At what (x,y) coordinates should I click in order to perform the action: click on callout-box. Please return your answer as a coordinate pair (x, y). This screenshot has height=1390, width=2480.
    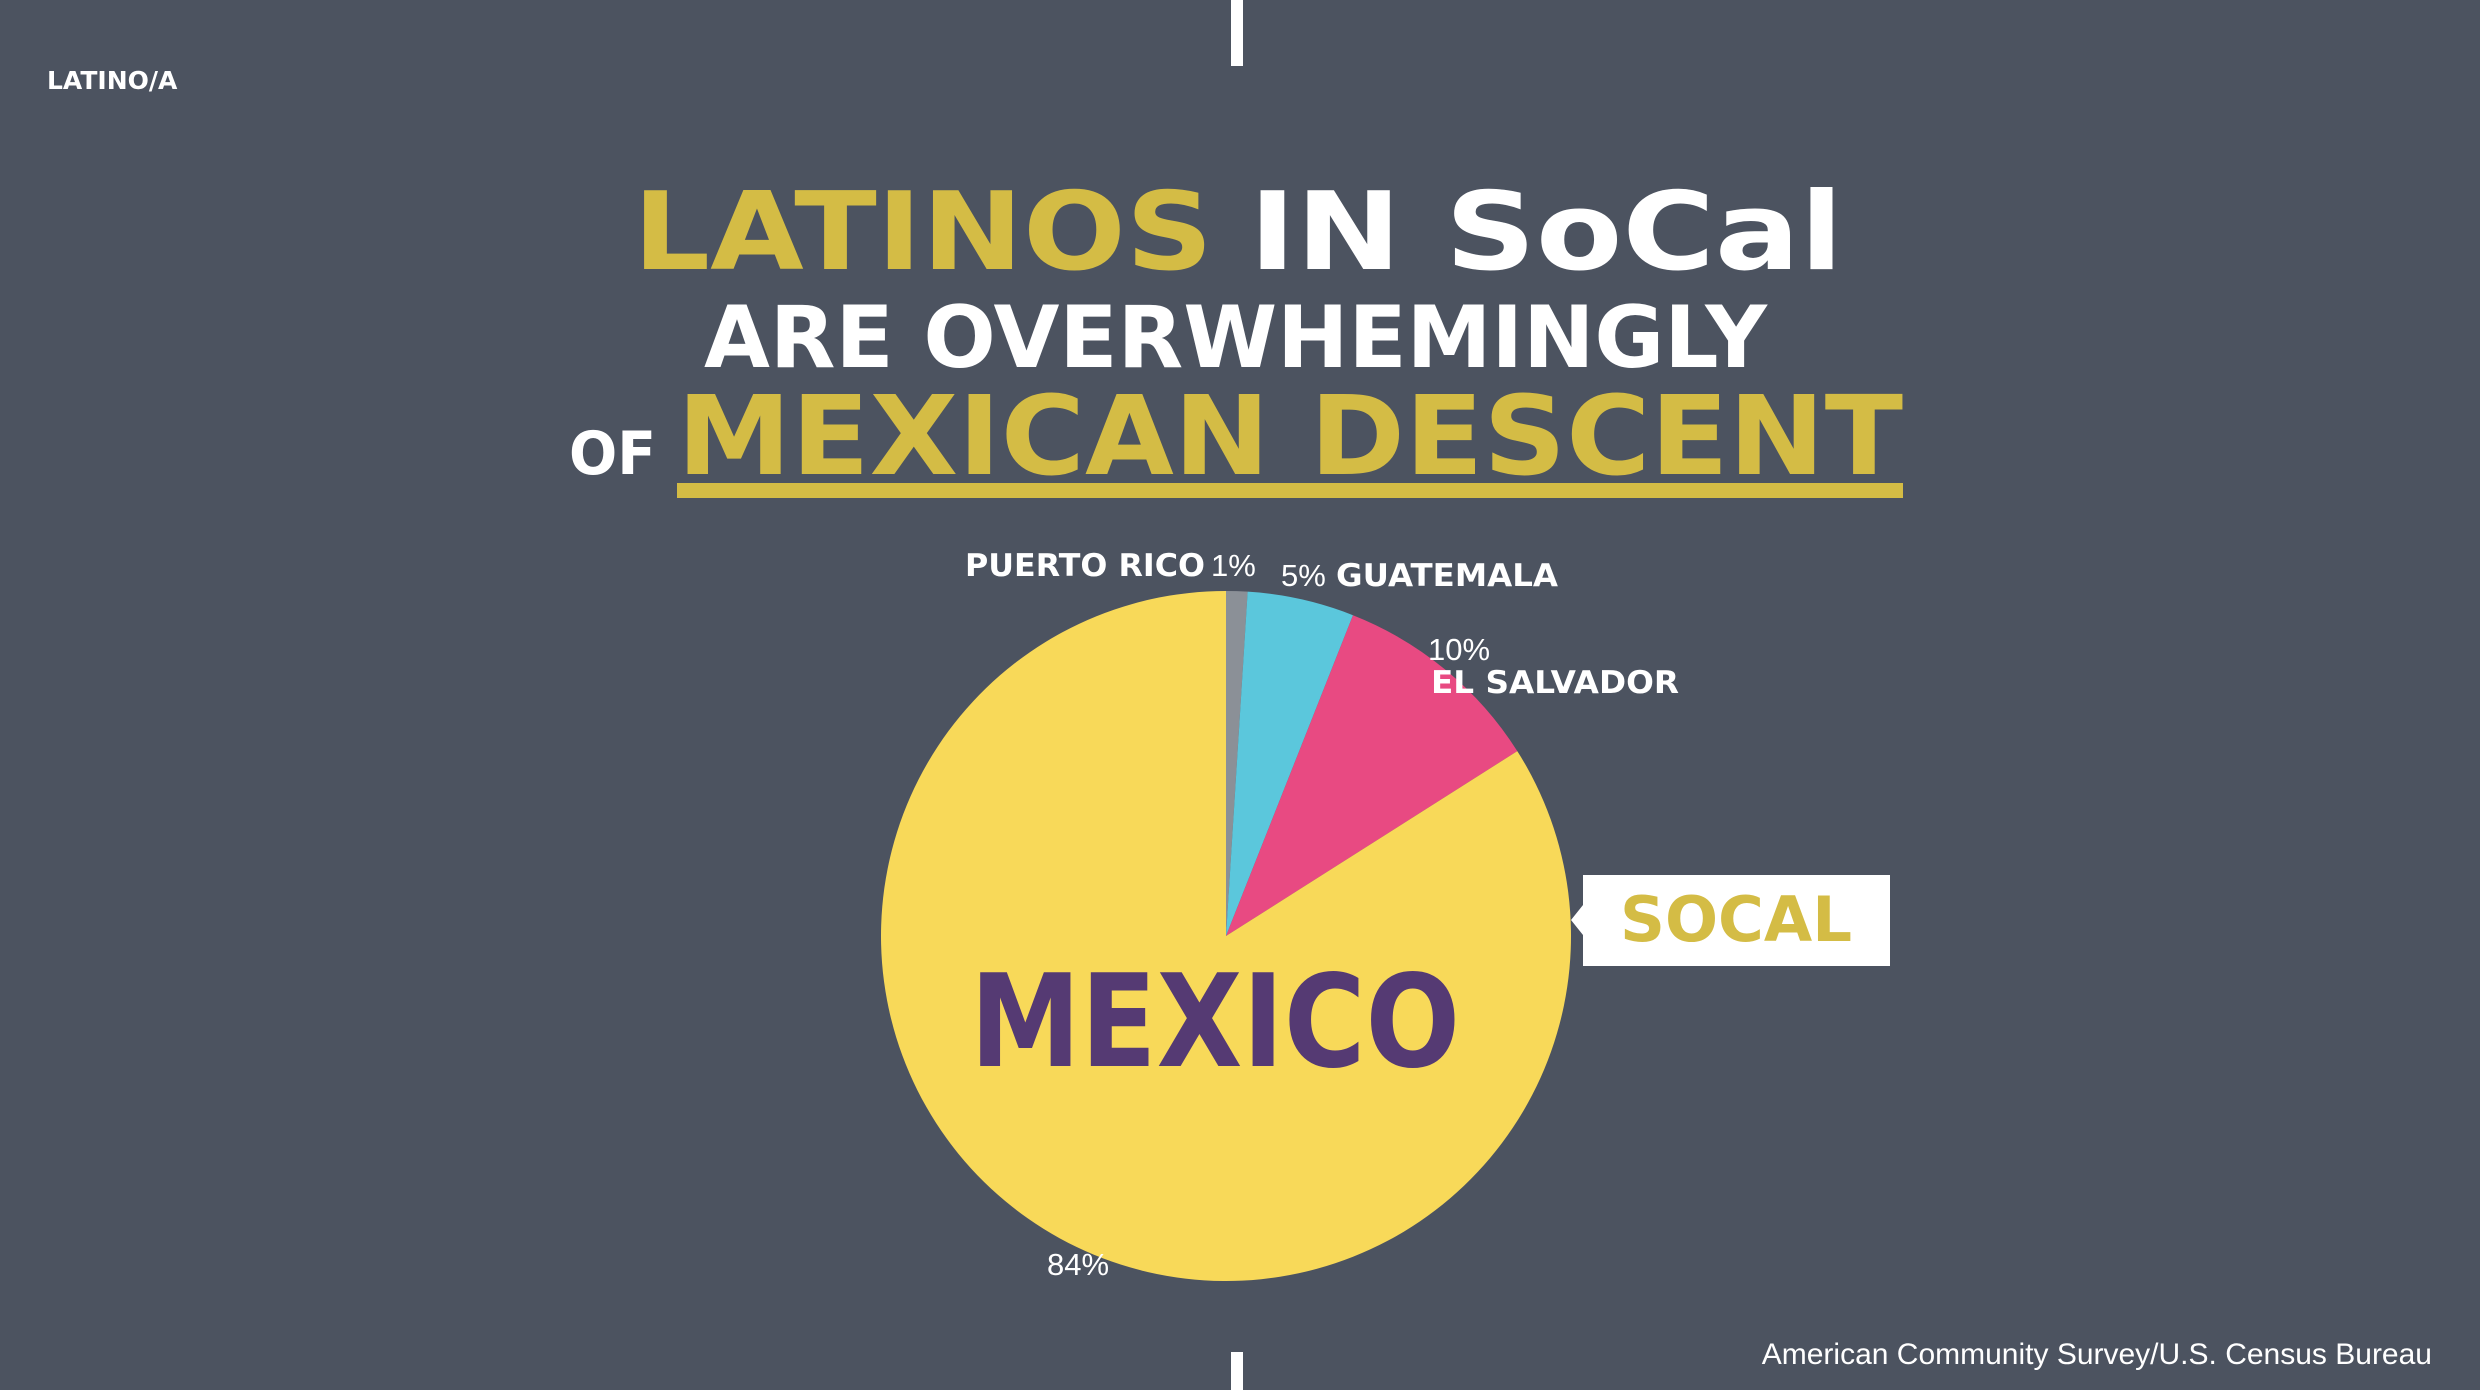
    Looking at the image, I should click on (1730, 920).